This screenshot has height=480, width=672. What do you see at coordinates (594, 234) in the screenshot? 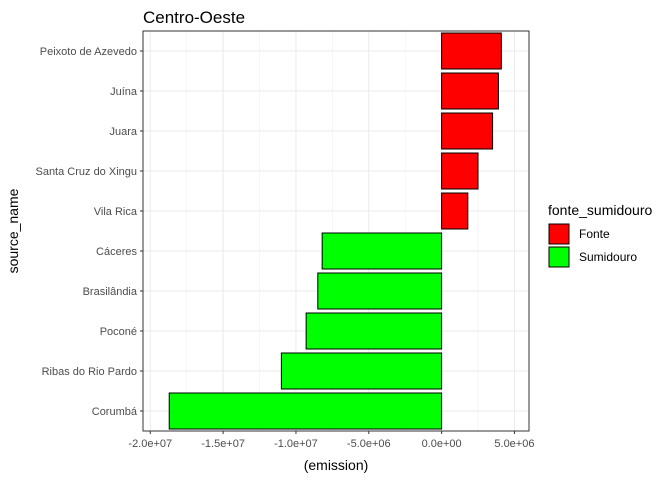
I see `legend-label: Fonte` at bounding box center [594, 234].